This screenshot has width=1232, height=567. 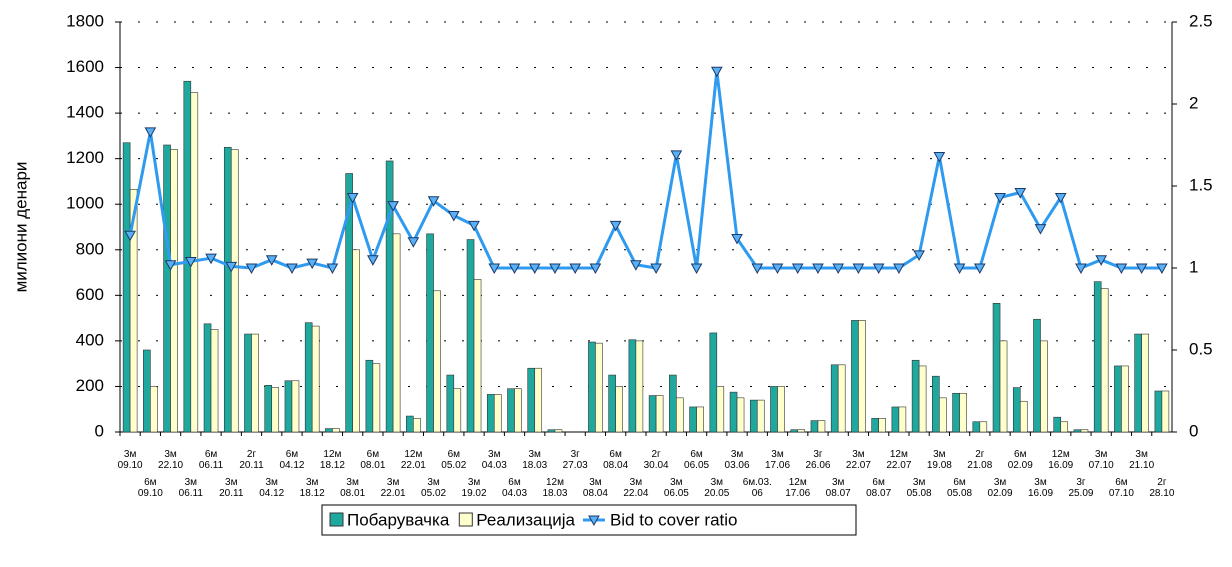 I want to click on y-tick-label: 400, so click(x=90, y=339).